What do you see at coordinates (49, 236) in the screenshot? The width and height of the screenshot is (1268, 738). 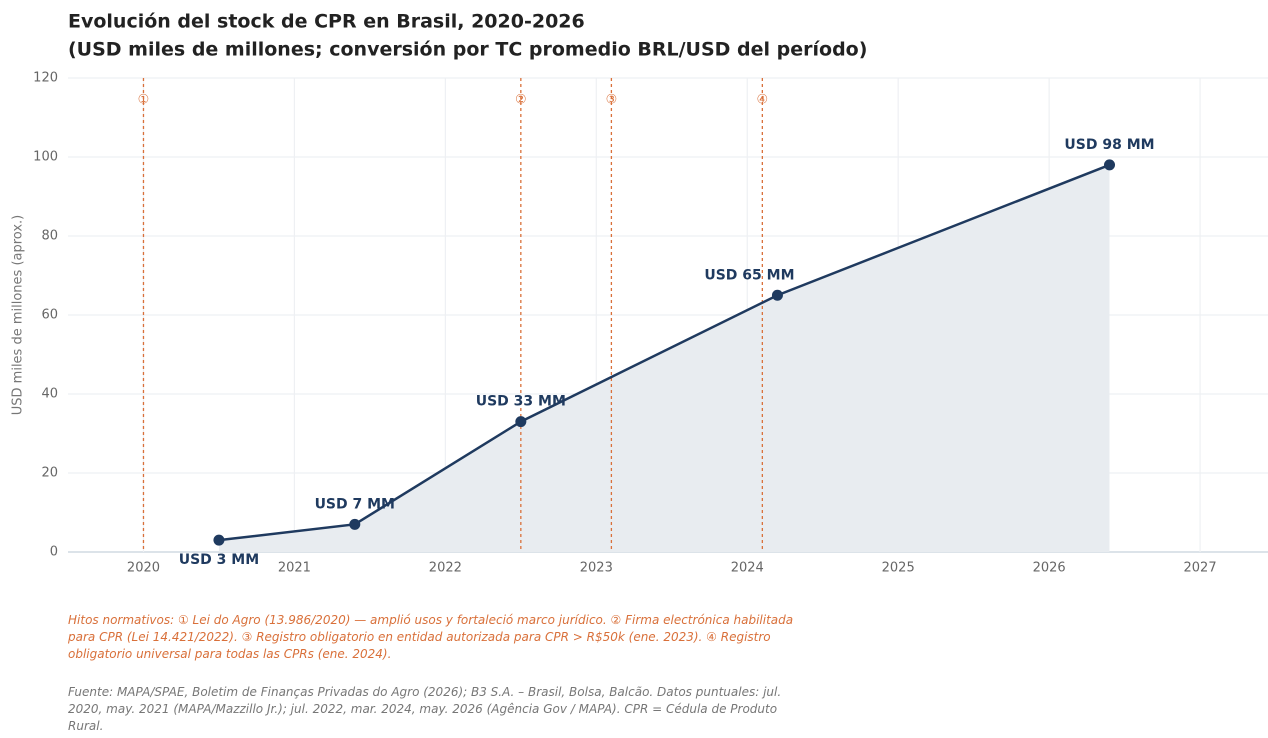 I see `y-tick-label: 80` at bounding box center [49, 236].